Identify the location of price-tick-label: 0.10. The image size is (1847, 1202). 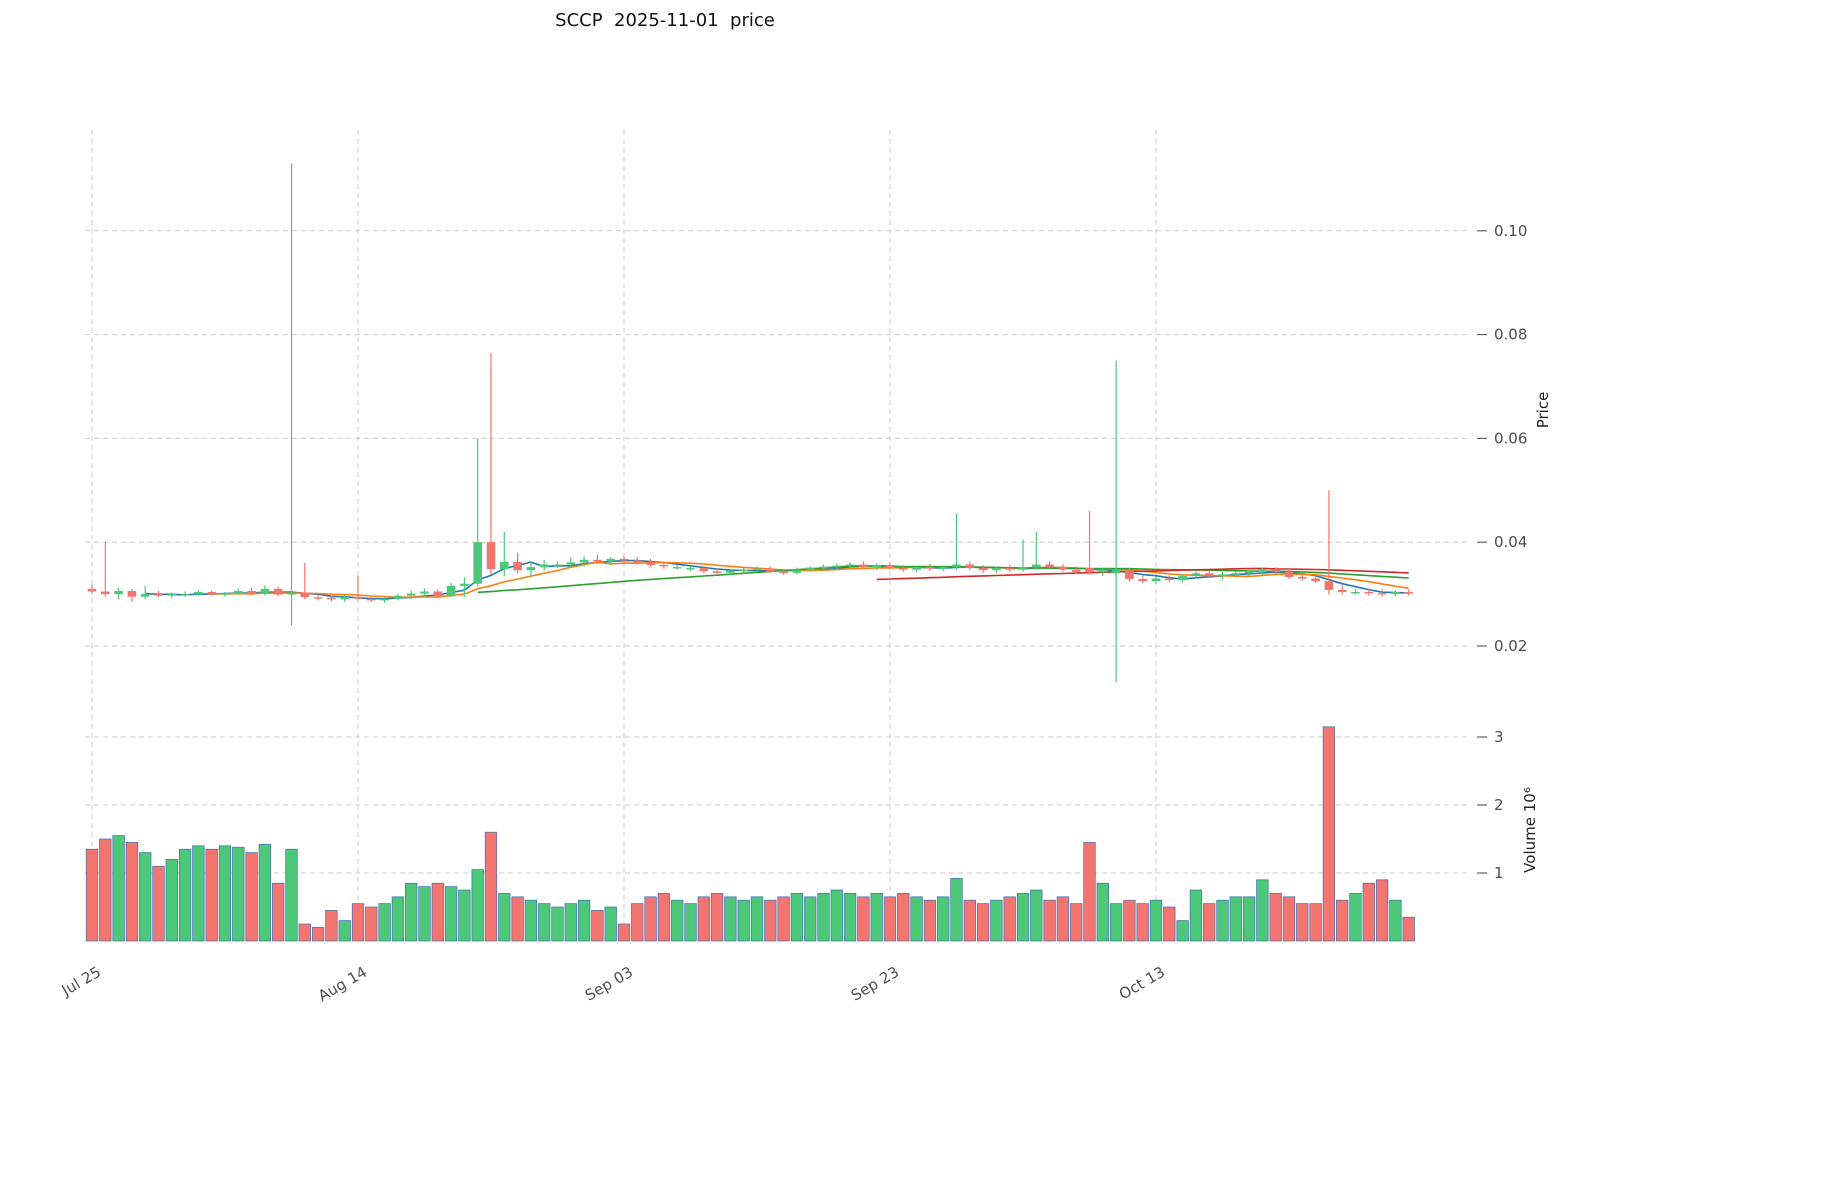
(1510, 231).